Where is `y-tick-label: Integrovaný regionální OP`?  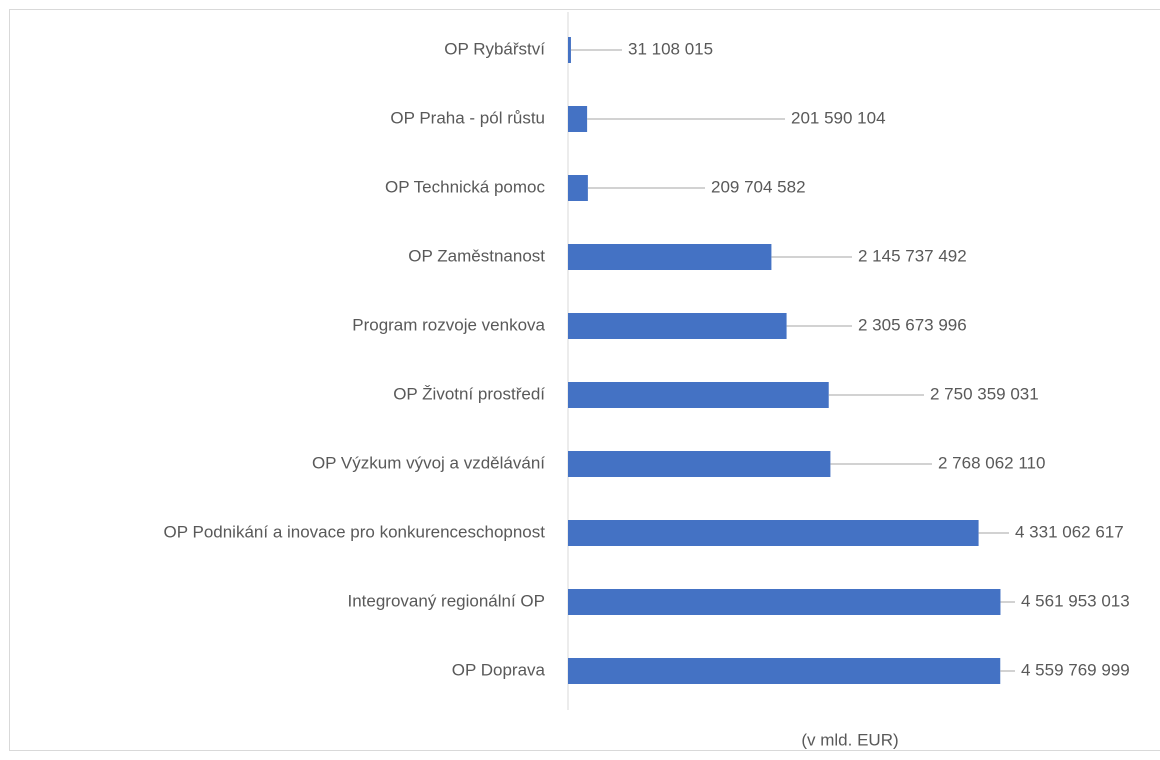
y-tick-label: Integrovaný regionální OP is located at coordinates (446, 600).